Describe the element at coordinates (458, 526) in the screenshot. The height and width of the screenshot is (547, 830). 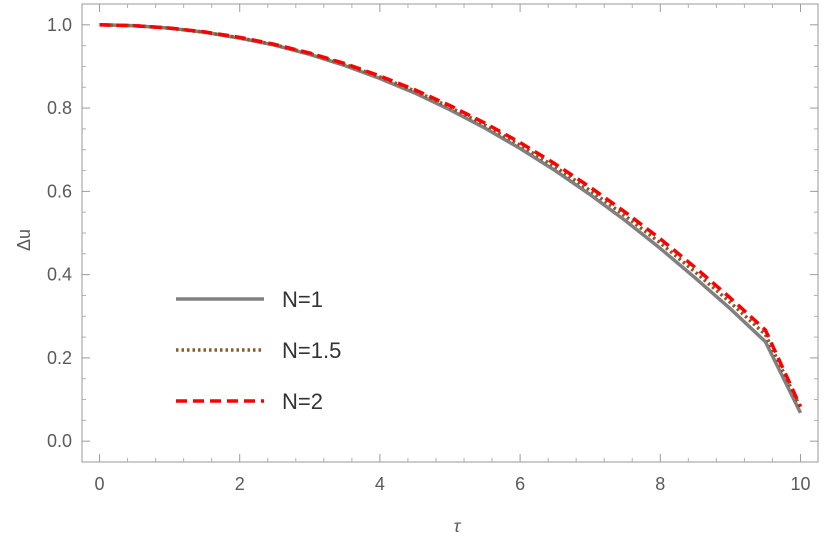
I see `x-axis-label: τ` at that location.